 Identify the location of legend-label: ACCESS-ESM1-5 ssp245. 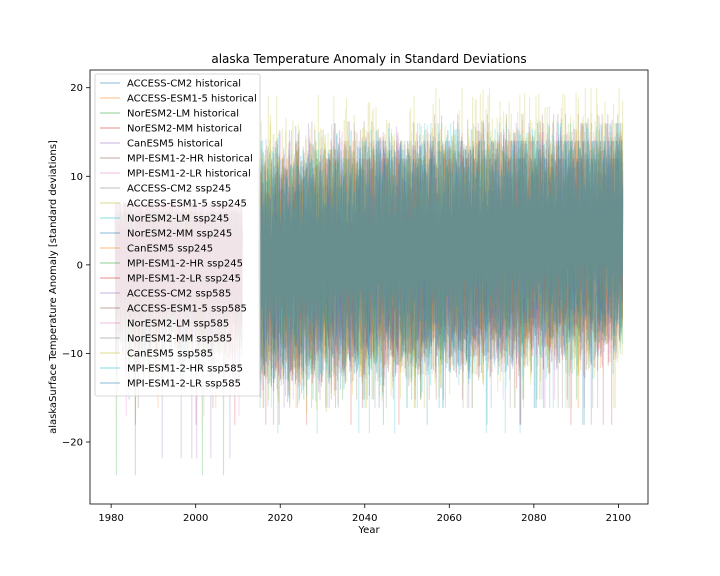
(187, 204).